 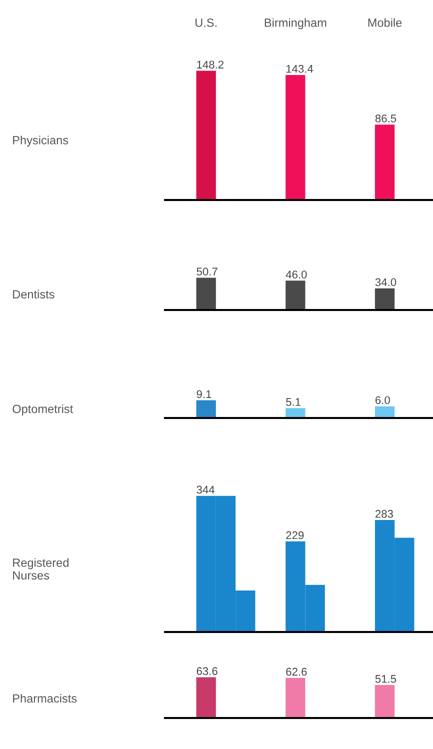 What do you see at coordinates (206, 22) in the screenshot?
I see `x-tick-label: U.S.` at bounding box center [206, 22].